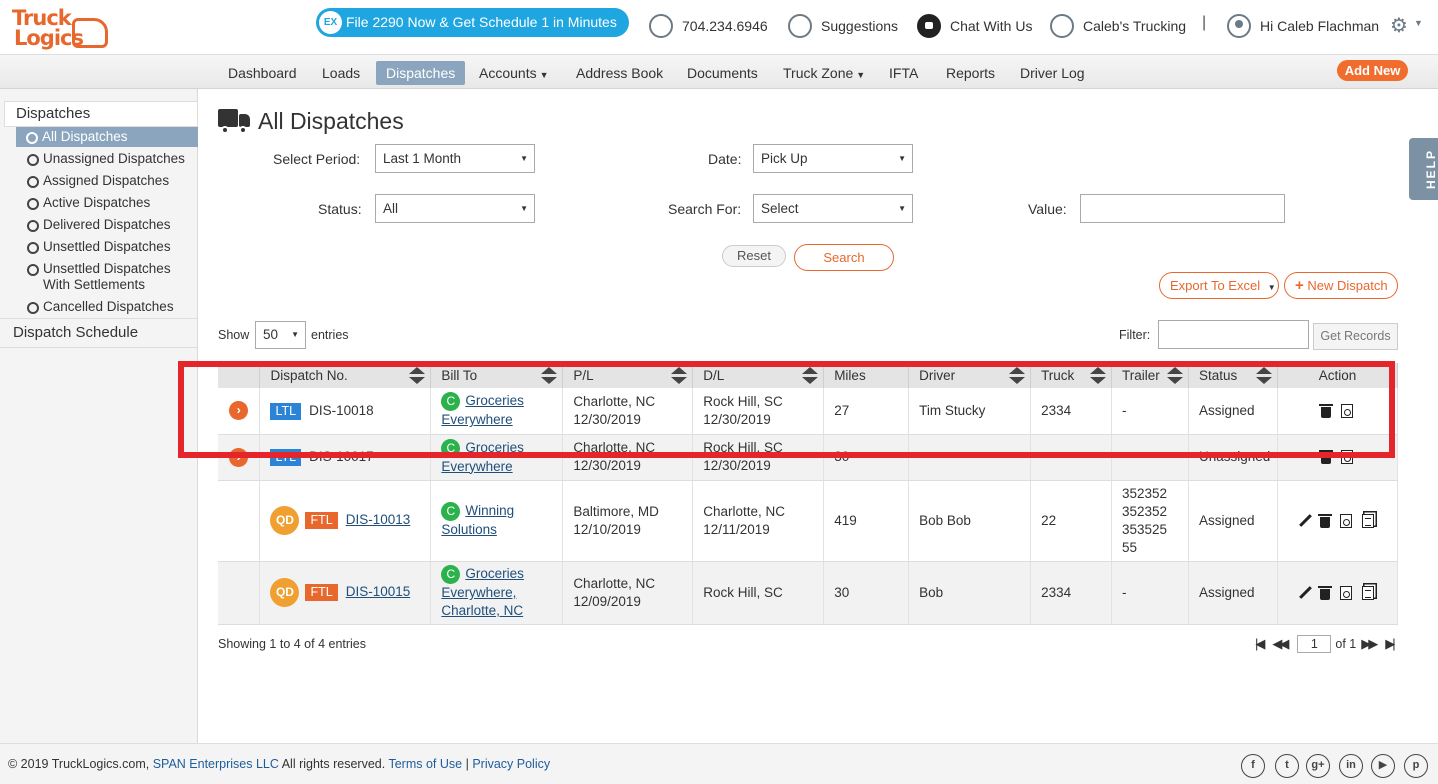  What do you see at coordinates (708, 26) in the screenshot?
I see `phone-link: 704.234.6946` at bounding box center [708, 26].